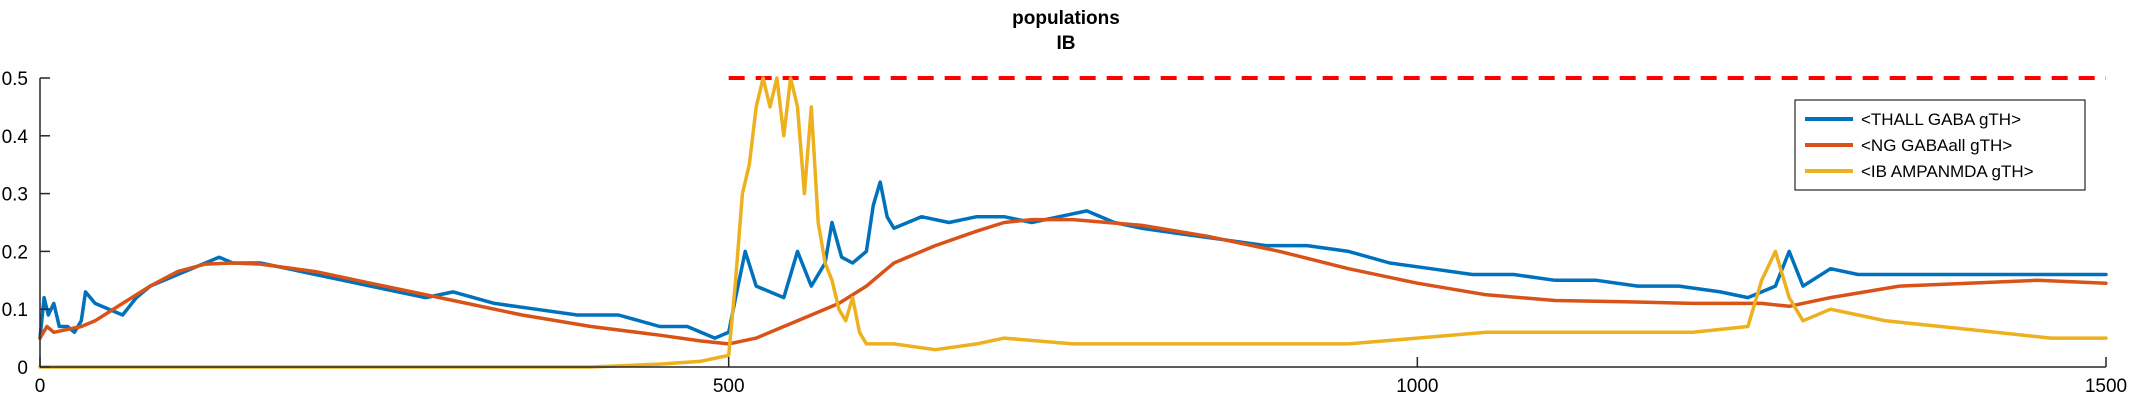  What do you see at coordinates (15, 79) in the screenshot?
I see `y-tick-label: 0.5` at bounding box center [15, 79].